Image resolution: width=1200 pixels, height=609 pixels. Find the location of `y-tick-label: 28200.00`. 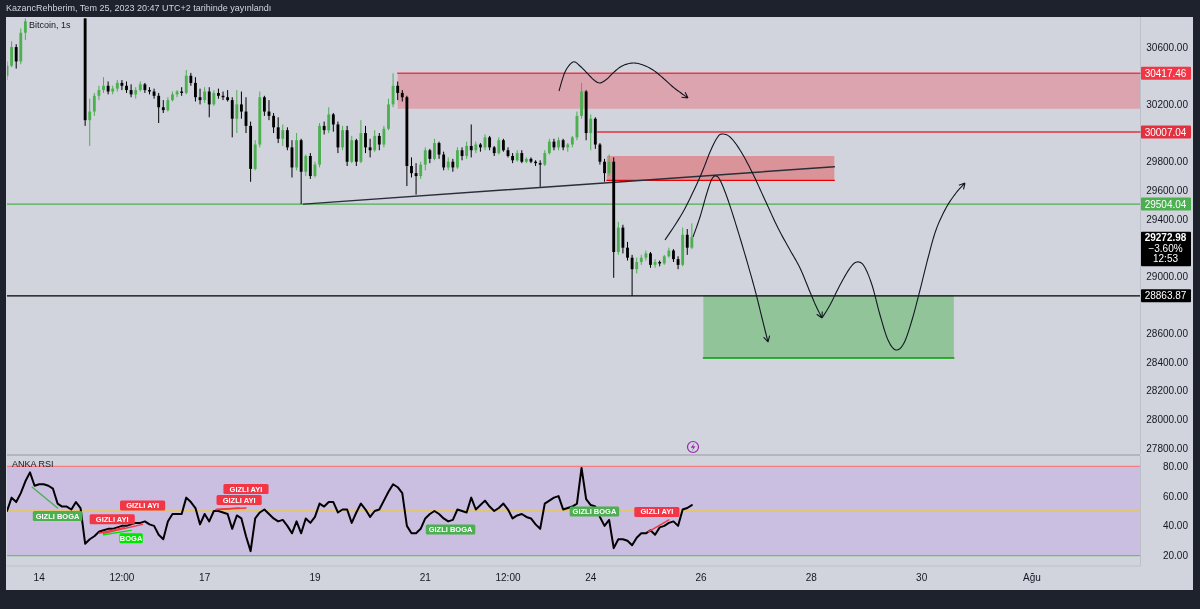

y-tick-label: 28200.00 is located at coordinates (1167, 391).